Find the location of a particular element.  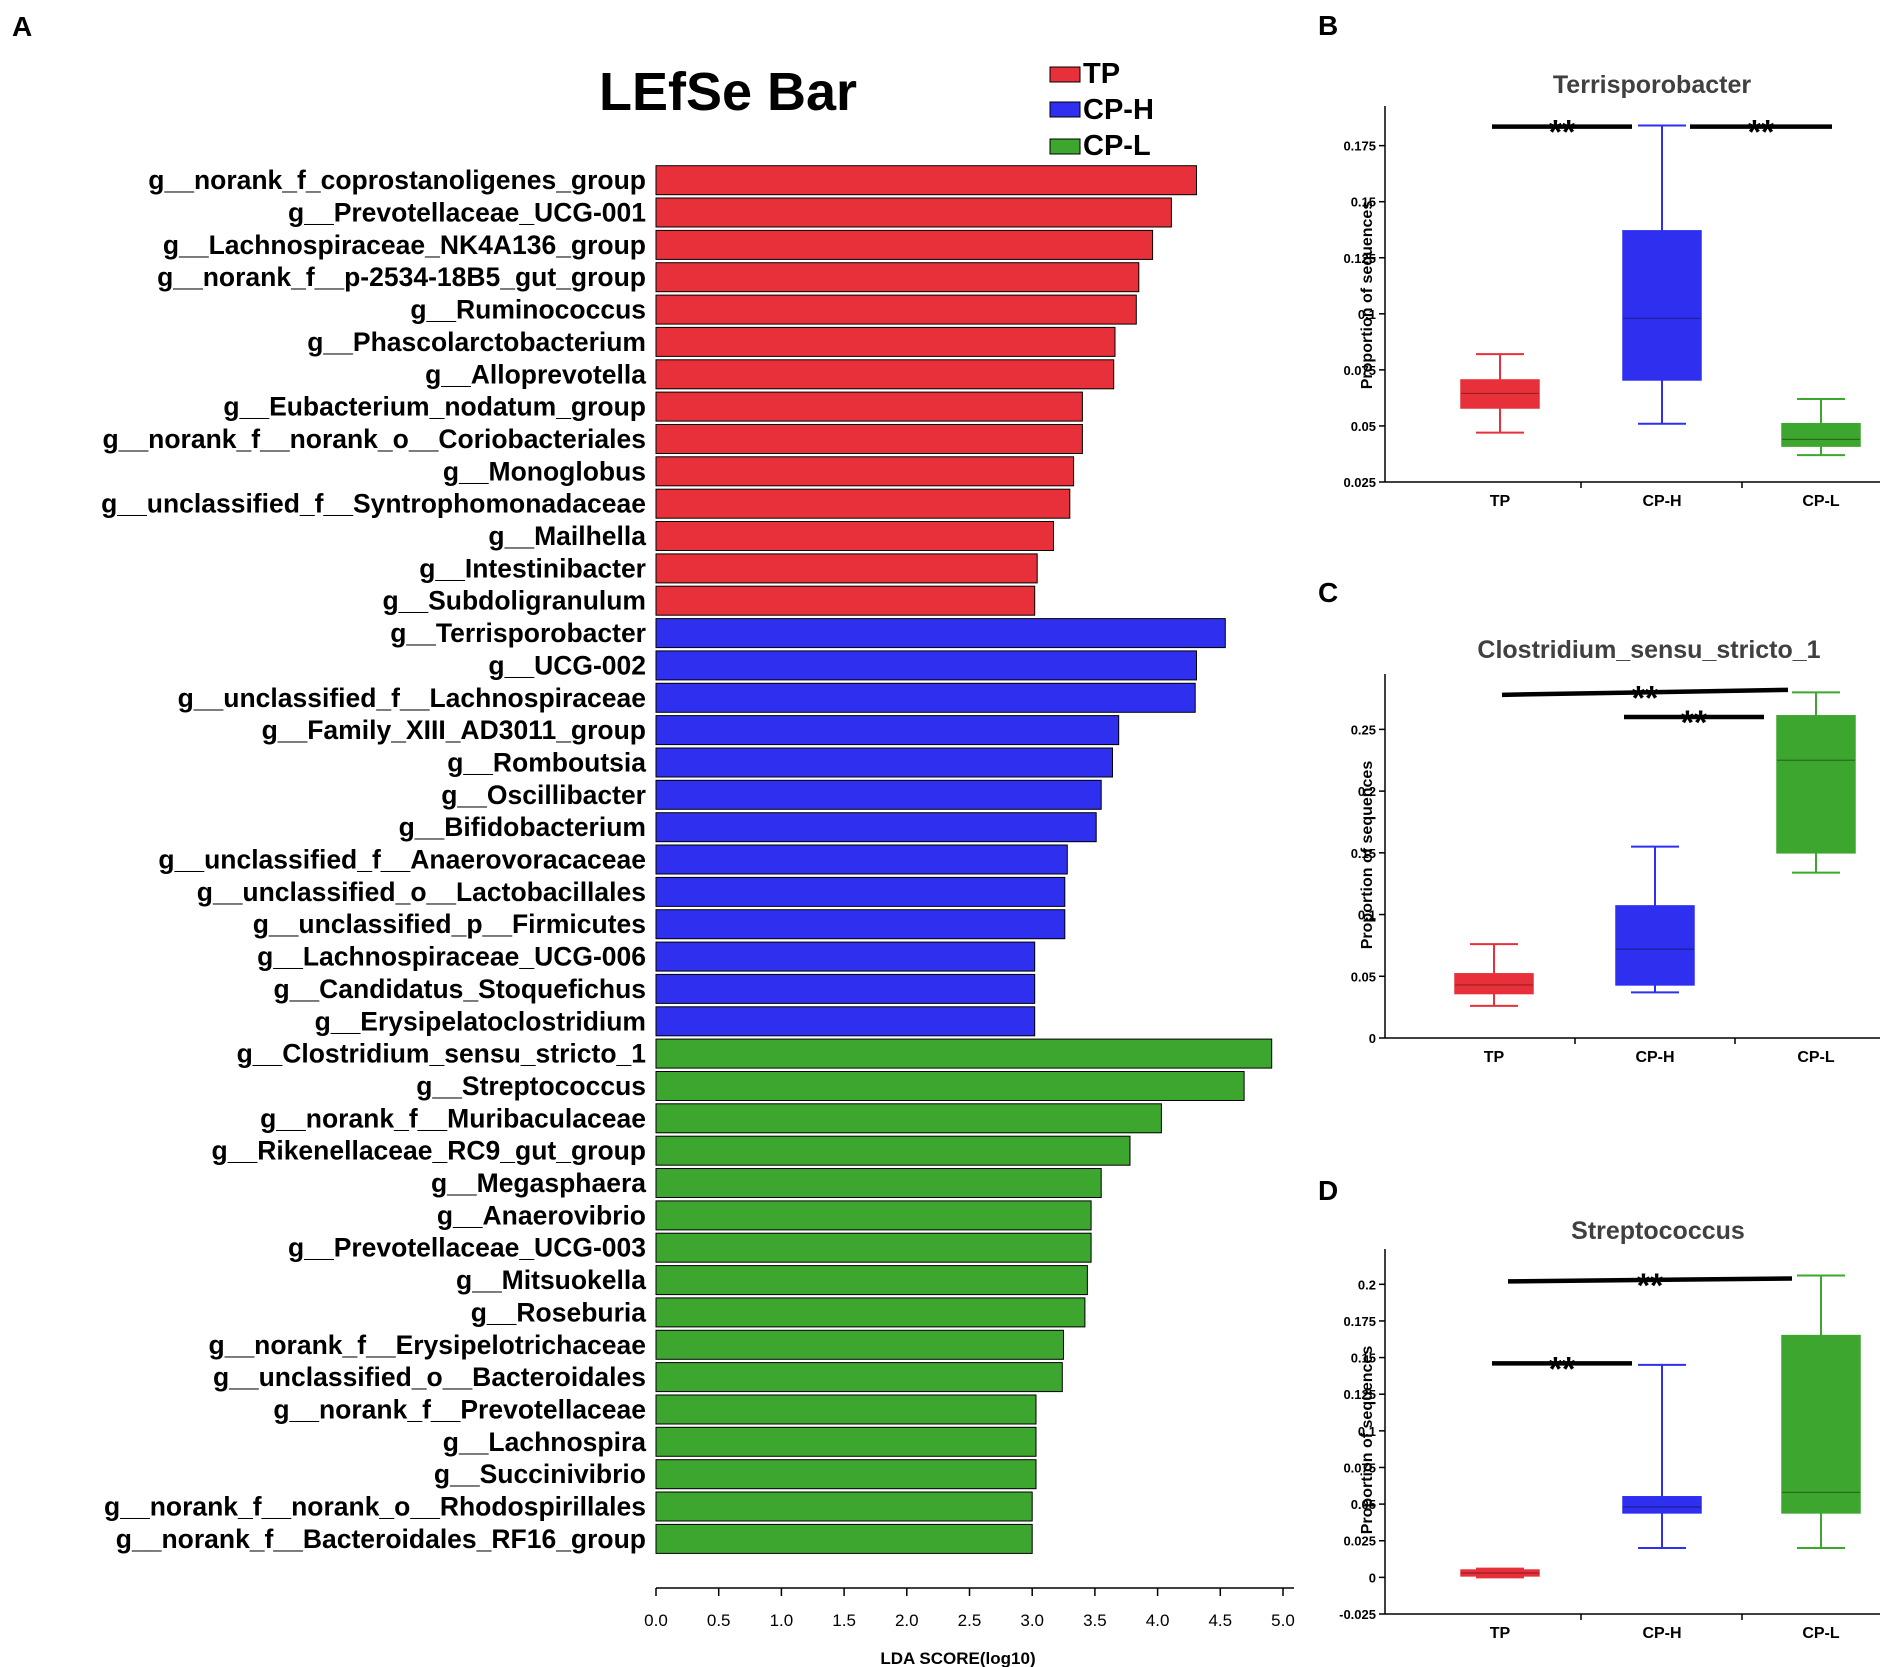

taxon-label: g__Lachnospiraceae_UCG-006 is located at coordinates (451, 957).